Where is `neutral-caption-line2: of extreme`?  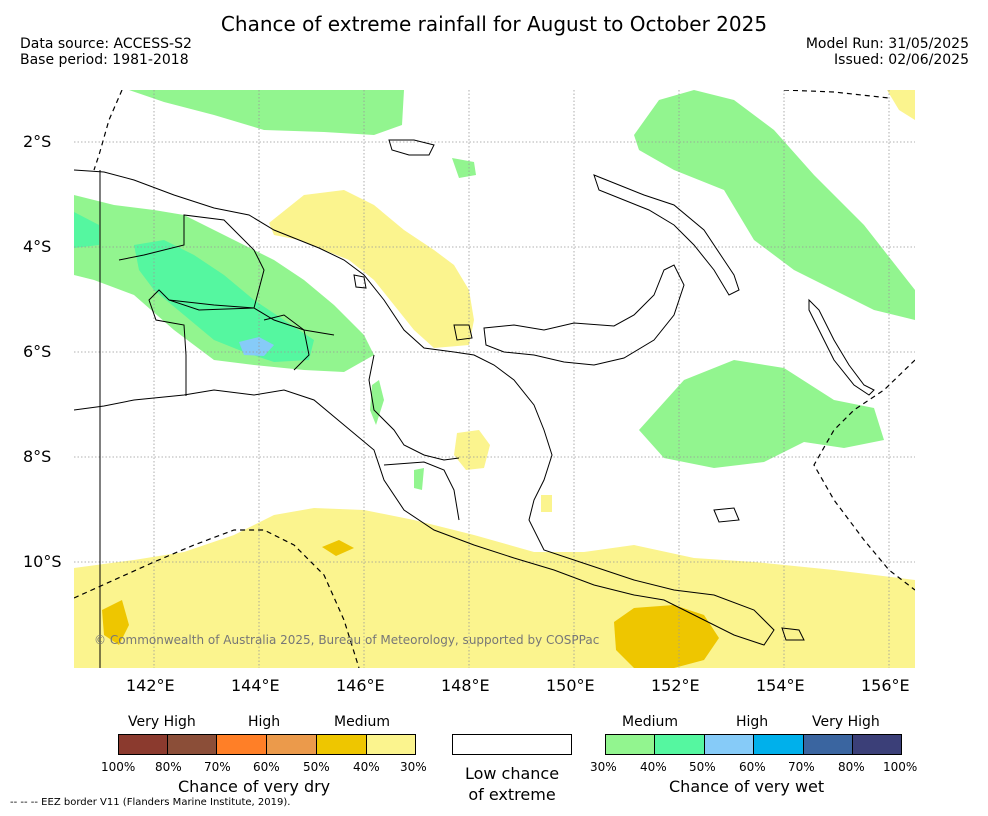
neutral-caption-line2: of extreme is located at coordinates (512, 794).